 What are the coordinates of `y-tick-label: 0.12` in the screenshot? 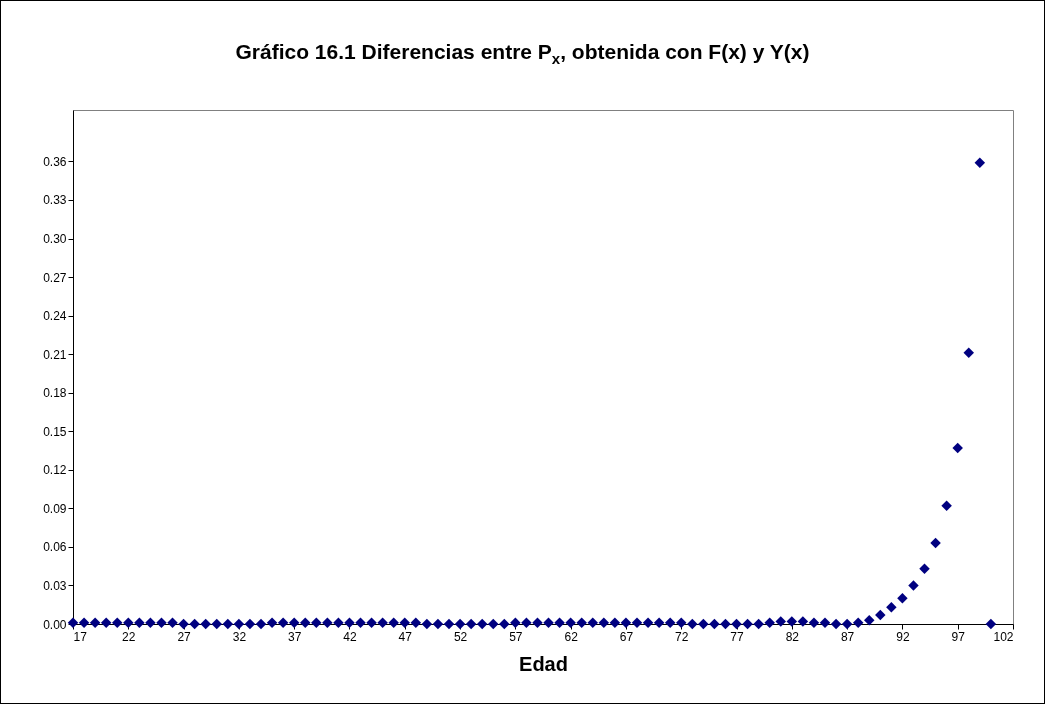 It's located at (55, 470).